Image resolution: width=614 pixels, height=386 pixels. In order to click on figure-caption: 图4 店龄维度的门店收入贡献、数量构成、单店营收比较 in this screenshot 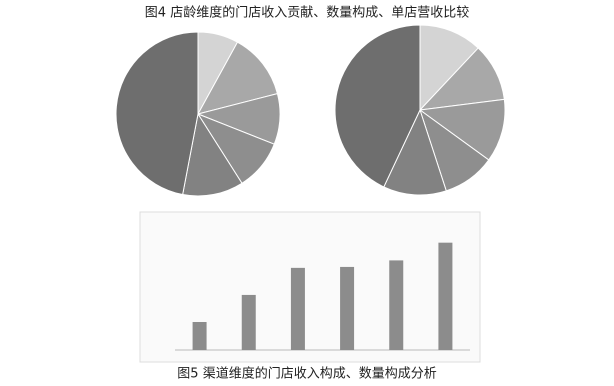, I will do `click(307, 13)`.